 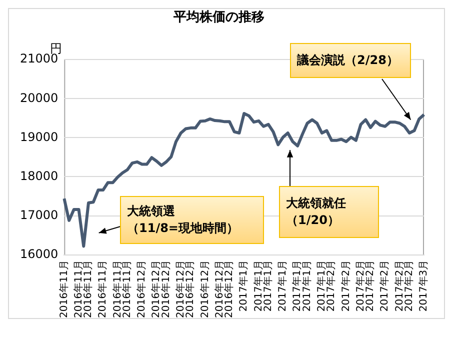 I want to click on y-tick-label: 19000, so click(x=39, y=137).